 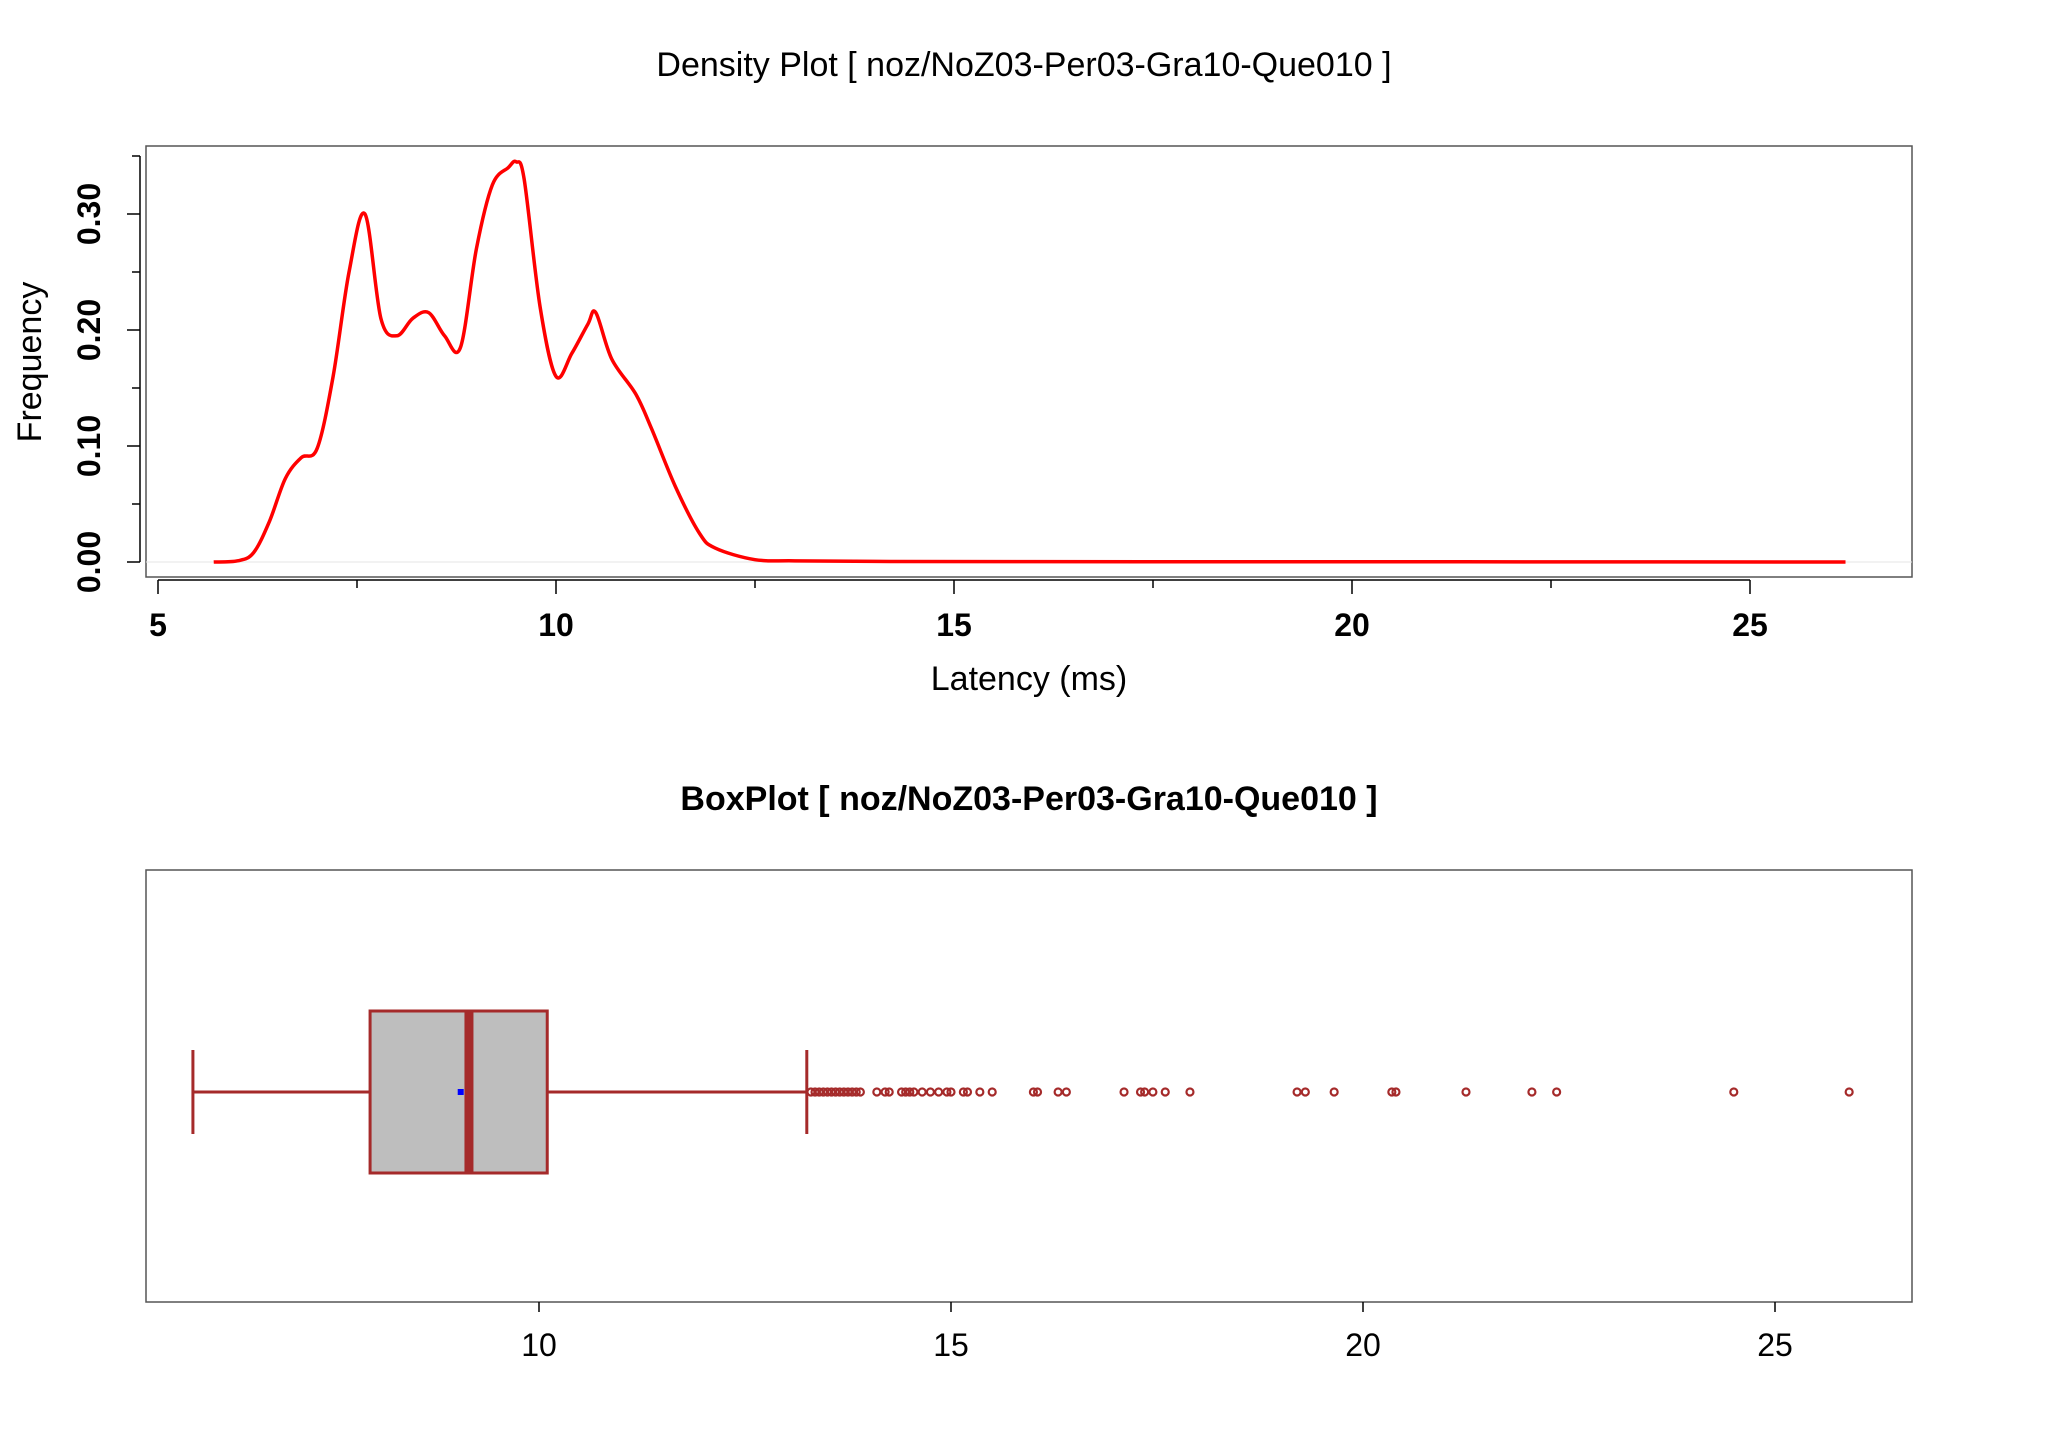 What do you see at coordinates (556, 625) in the screenshot?
I see `density-x-tick-label: 10` at bounding box center [556, 625].